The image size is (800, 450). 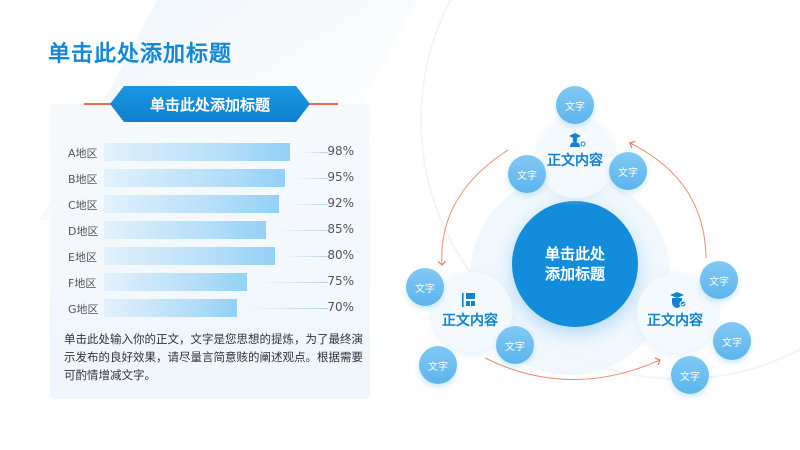 I want to click on bar-label: F地区, so click(x=82, y=283).